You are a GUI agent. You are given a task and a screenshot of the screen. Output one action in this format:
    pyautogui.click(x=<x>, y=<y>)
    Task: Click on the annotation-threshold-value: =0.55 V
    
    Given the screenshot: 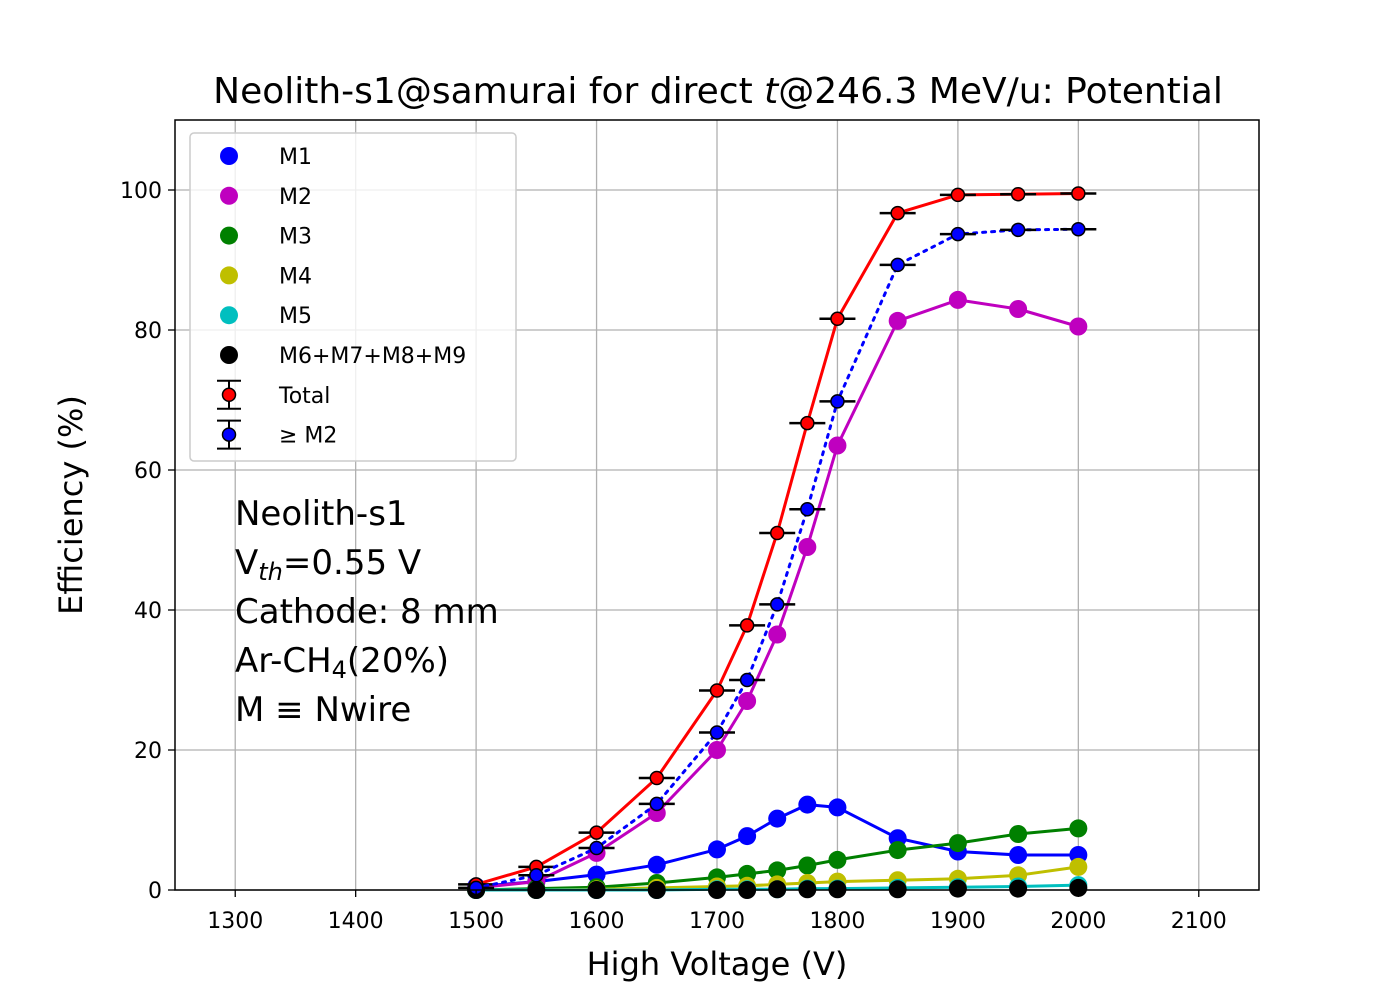 What is the action you would take?
    pyautogui.click(x=352, y=563)
    